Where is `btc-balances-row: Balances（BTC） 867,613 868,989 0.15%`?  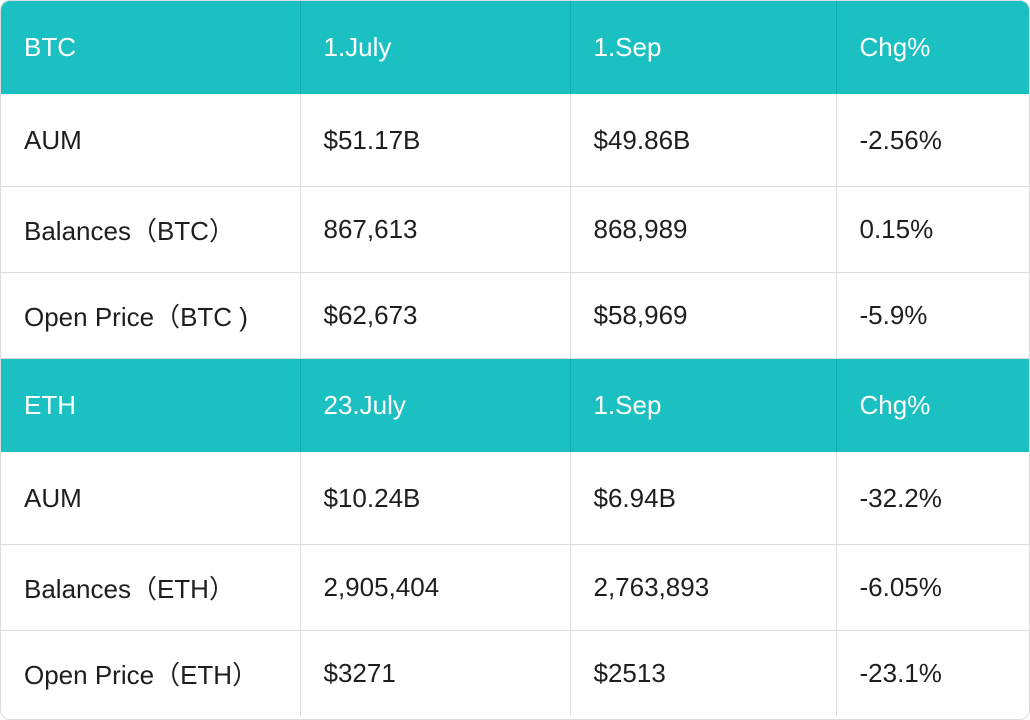 btc-balances-row: Balances（BTC） 867,613 868,989 0.15% is located at coordinates (515, 229).